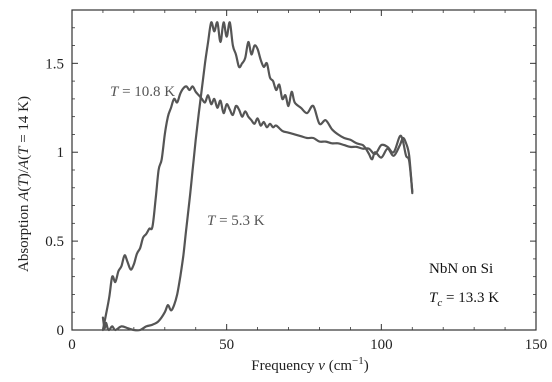 The width and height of the screenshot is (552, 382). Describe the element at coordinates (381, 345) in the screenshot. I see `x-tick-label: 100` at that location.